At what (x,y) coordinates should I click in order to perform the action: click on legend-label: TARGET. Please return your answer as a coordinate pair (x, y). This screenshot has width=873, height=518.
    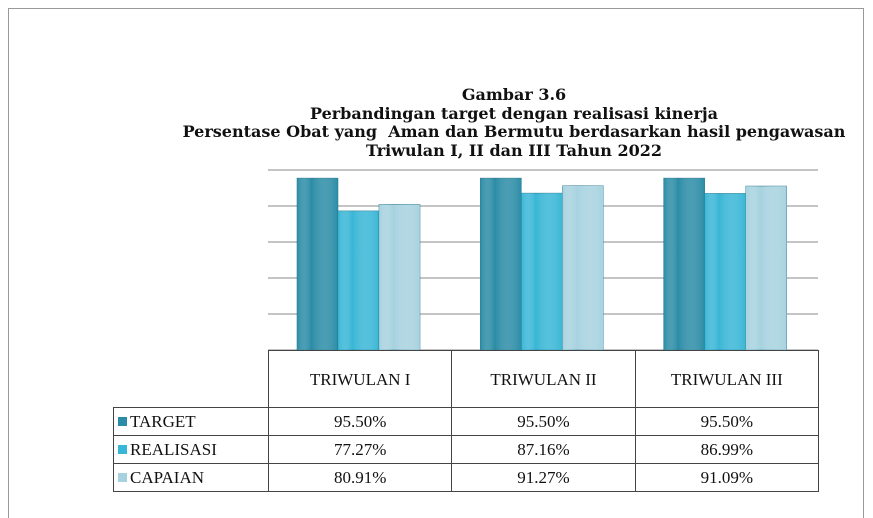
    Looking at the image, I should click on (163, 421).